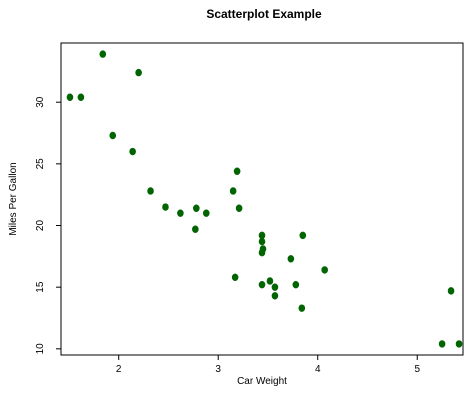 Image resolution: width=465 pixels, height=418 pixels. Describe the element at coordinates (262, 381) in the screenshot. I see `x-axis-label: Car Weight` at that location.